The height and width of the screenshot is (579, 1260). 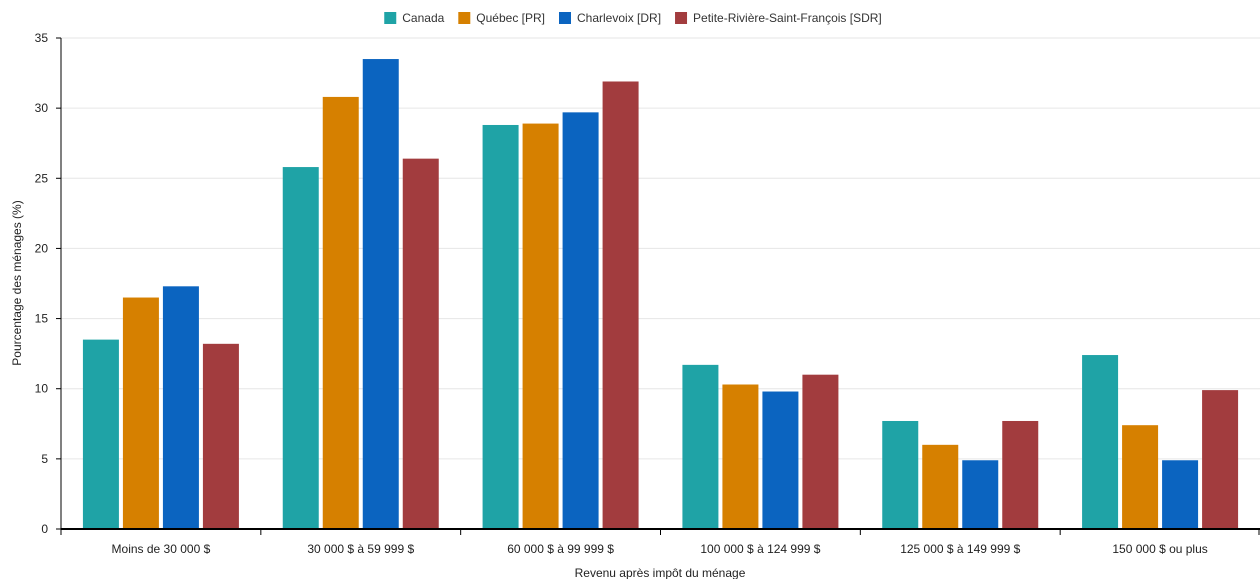 I want to click on x-axis-title: Revenu après impôt du ménage, so click(x=660, y=572).